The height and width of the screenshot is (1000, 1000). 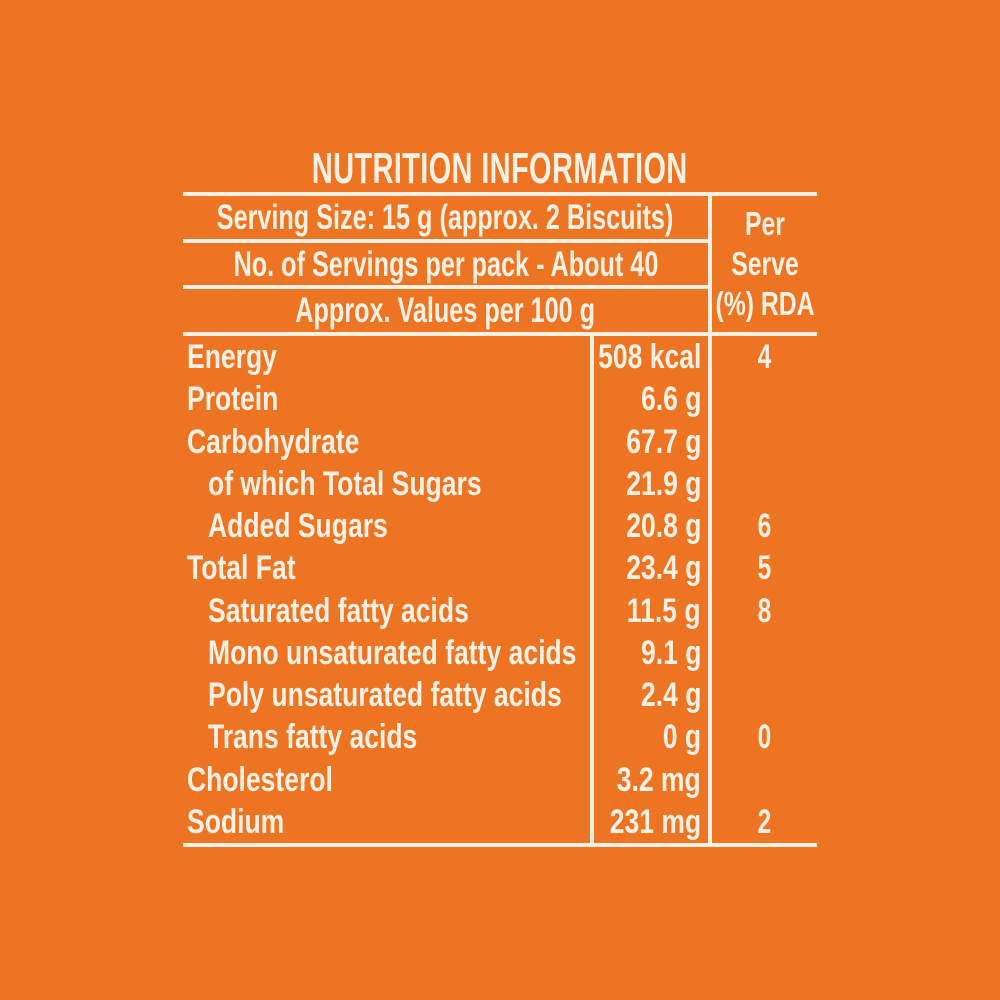 I want to click on row-label: Saturated fatty acids, so click(x=338, y=610).